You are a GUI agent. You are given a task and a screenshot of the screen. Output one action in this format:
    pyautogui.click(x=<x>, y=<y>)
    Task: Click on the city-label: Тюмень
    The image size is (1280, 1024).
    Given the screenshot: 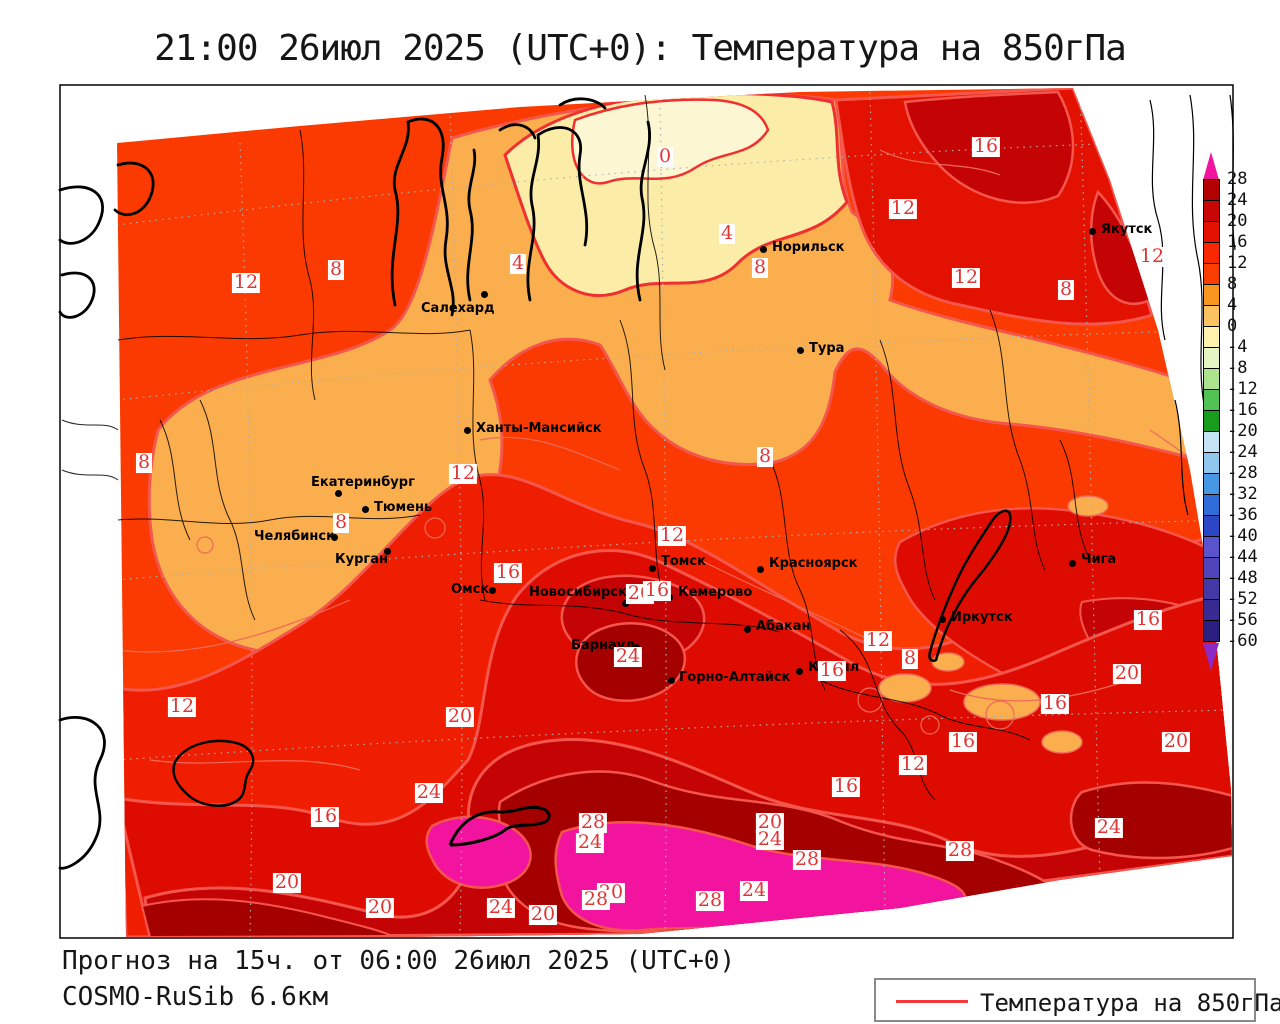 What is the action you would take?
    pyautogui.click(x=403, y=507)
    